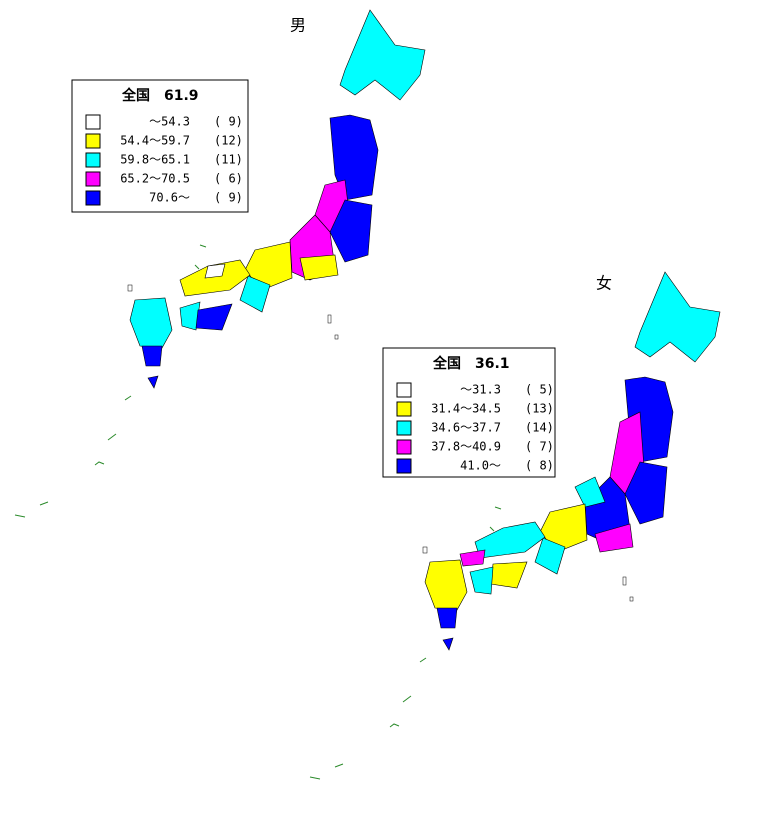 This screenshot has height=816, width=776. I want to click on legend-range: 31.4～34.5, so click(466, 409).